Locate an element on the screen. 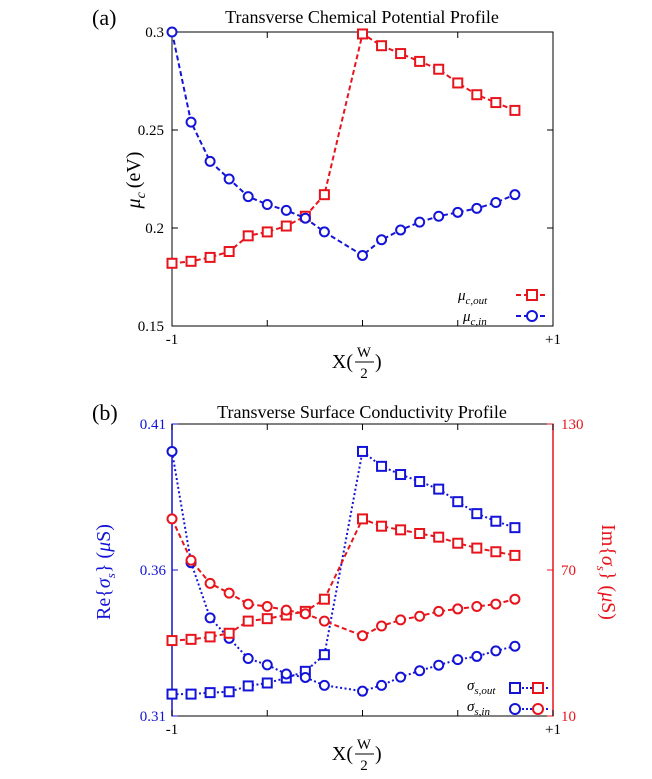 Image resolution: width=652 pixels, height=779 pixels. panel-b-left-y-ticks: 0.31 0.36 0.41 is located at coordinates (159, 571).